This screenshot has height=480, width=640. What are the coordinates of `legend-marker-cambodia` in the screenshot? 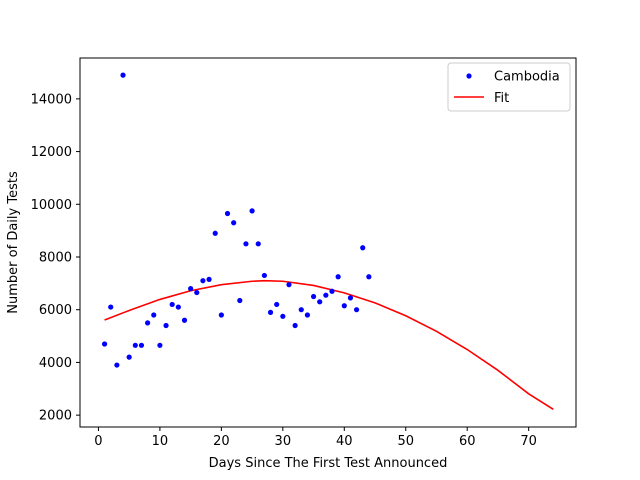 It's located at (469, 76).